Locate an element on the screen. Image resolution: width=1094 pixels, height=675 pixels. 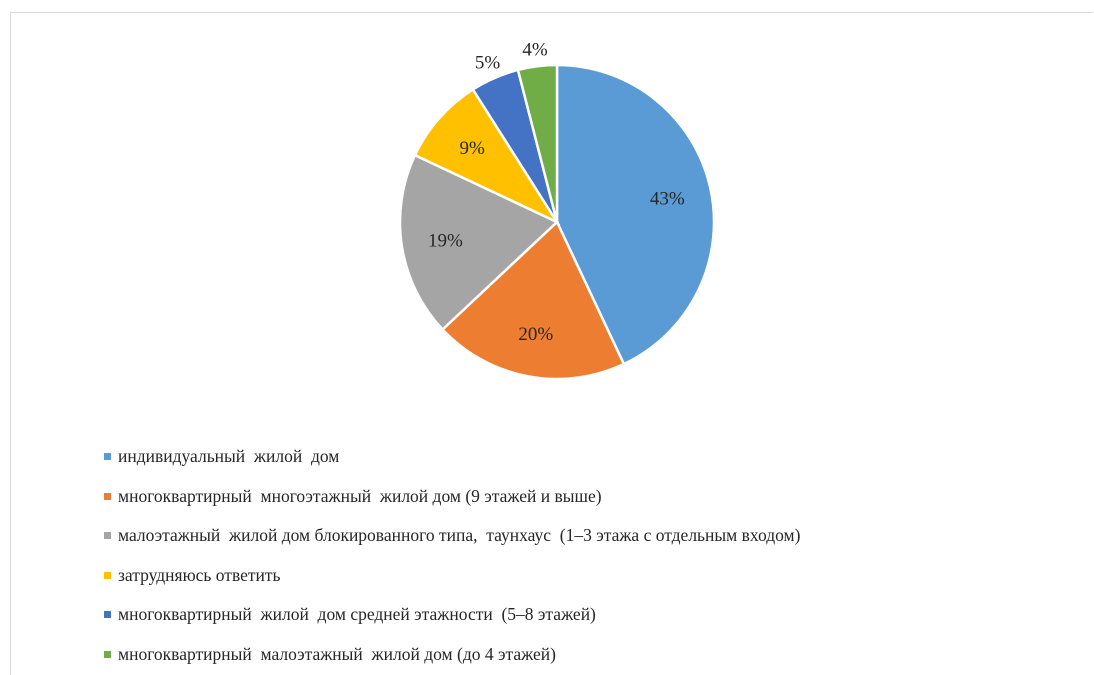
slice-value-label-2: 20% is located at coordinates (535, 334).